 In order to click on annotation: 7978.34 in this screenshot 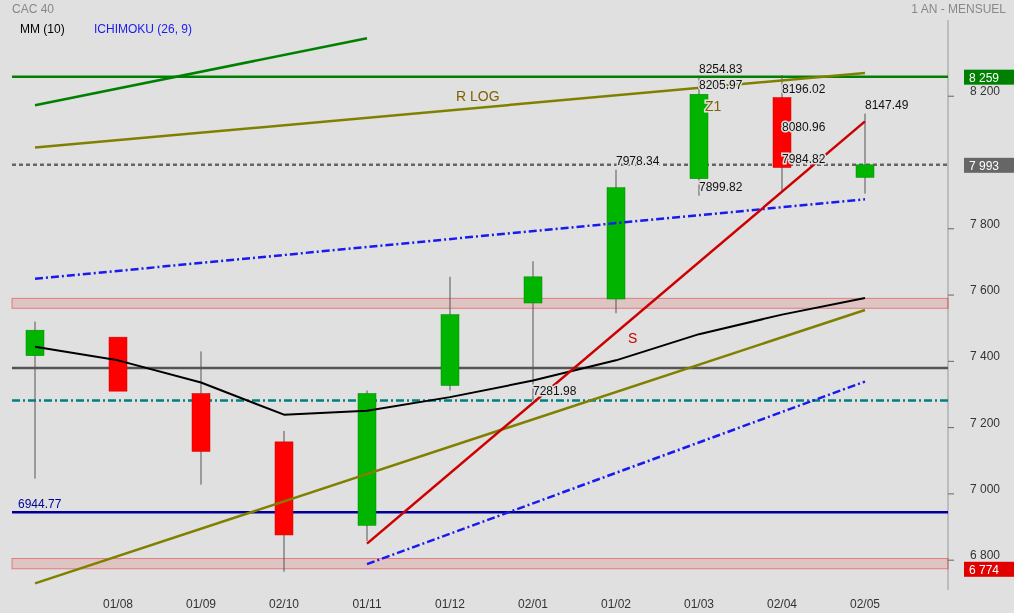, I will do `click(638, 160)`.